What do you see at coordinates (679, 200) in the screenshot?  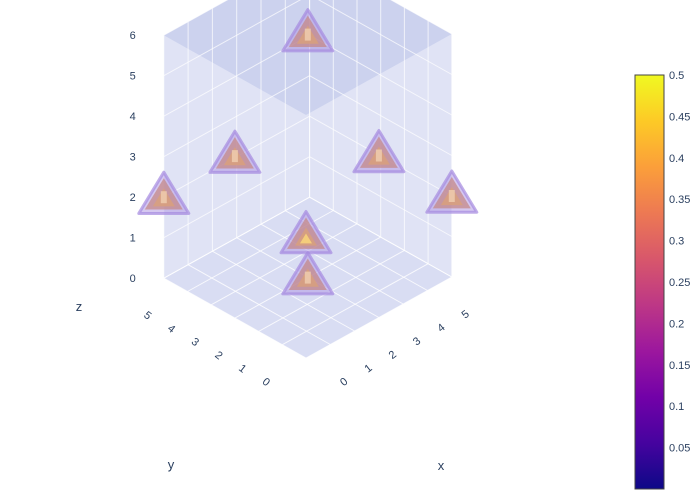 I see `colorbar-tick-label: 0.35` at bounding box center [679, 200].